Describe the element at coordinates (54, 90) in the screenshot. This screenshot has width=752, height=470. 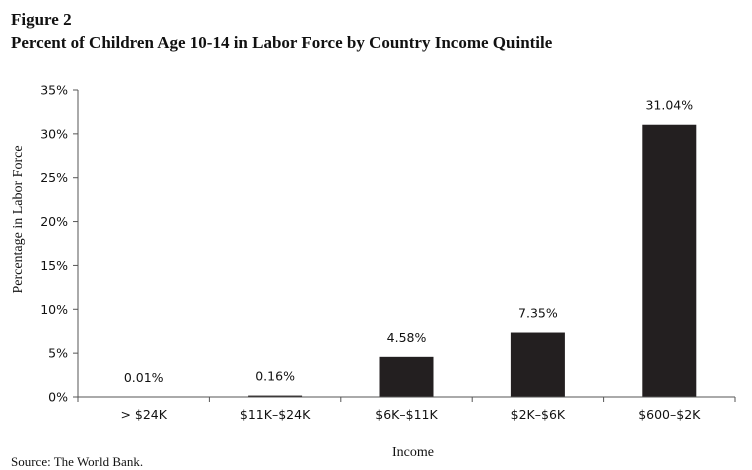
I see `y-tick-label: 35%` at that location.